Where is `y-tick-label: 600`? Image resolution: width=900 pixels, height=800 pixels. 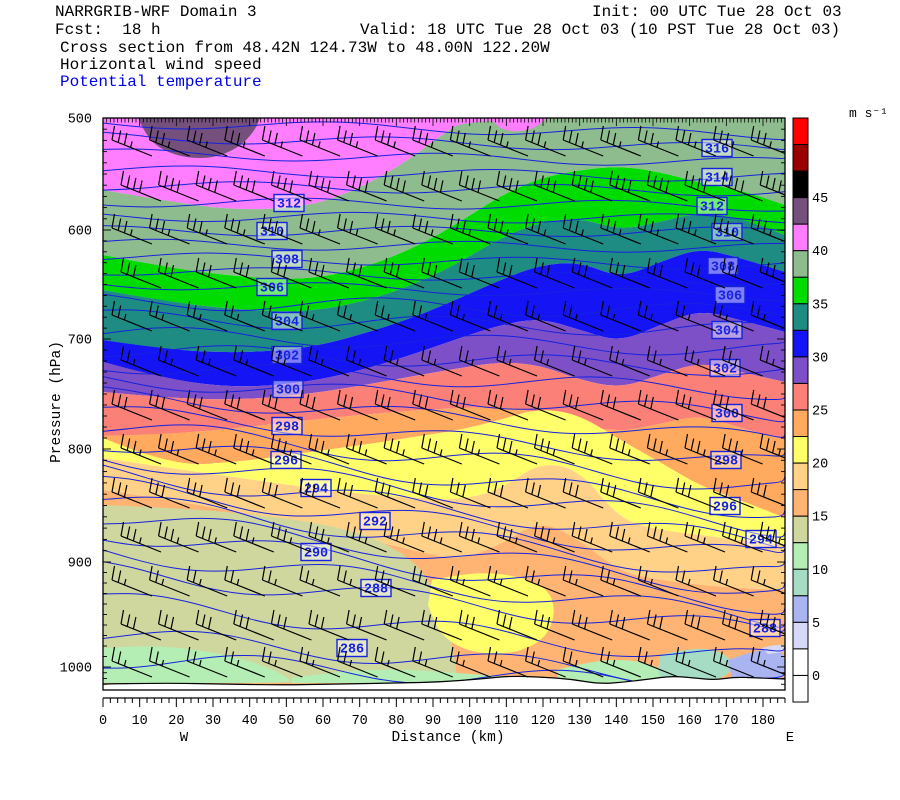 y-tick-label: 600 is located at coordinates (80, 232).